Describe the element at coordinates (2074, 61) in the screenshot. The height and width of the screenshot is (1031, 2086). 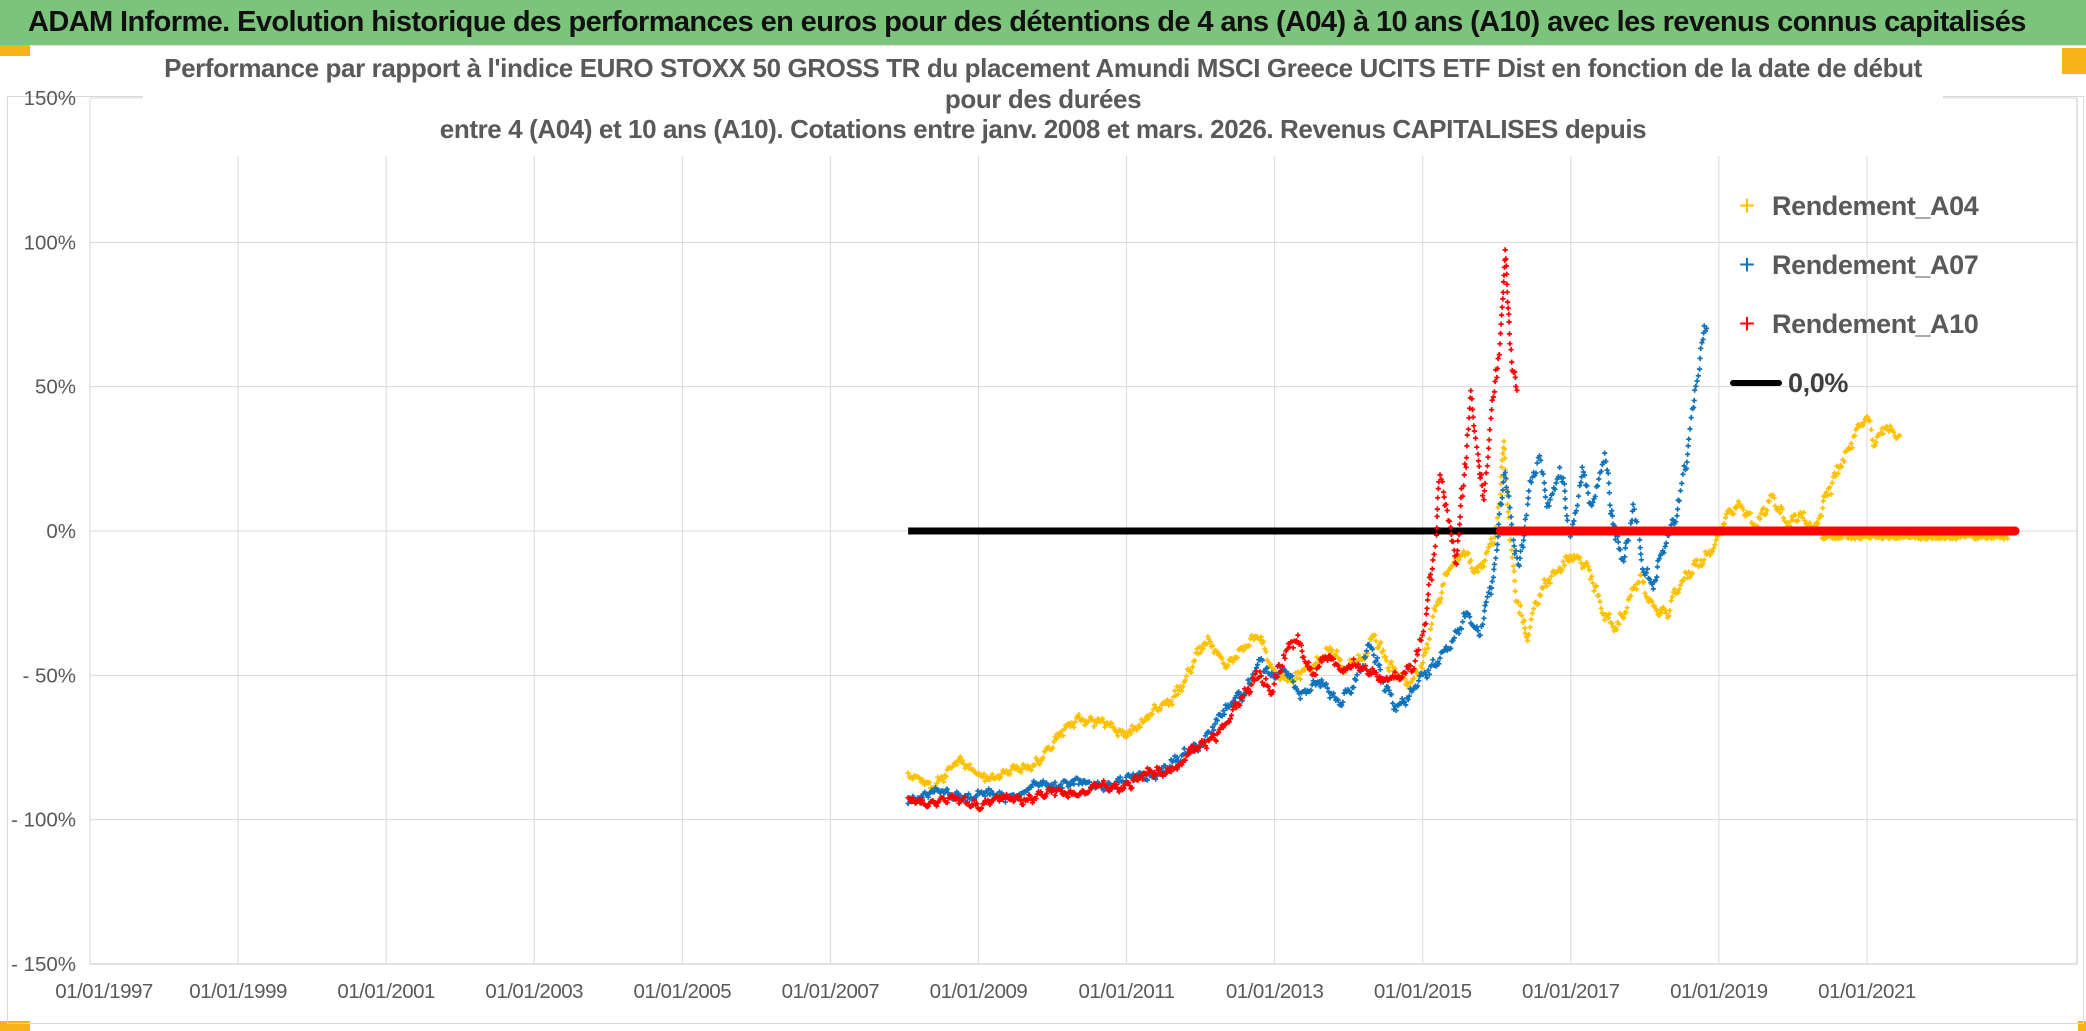
I see `corner-accent-top-right` at that location.